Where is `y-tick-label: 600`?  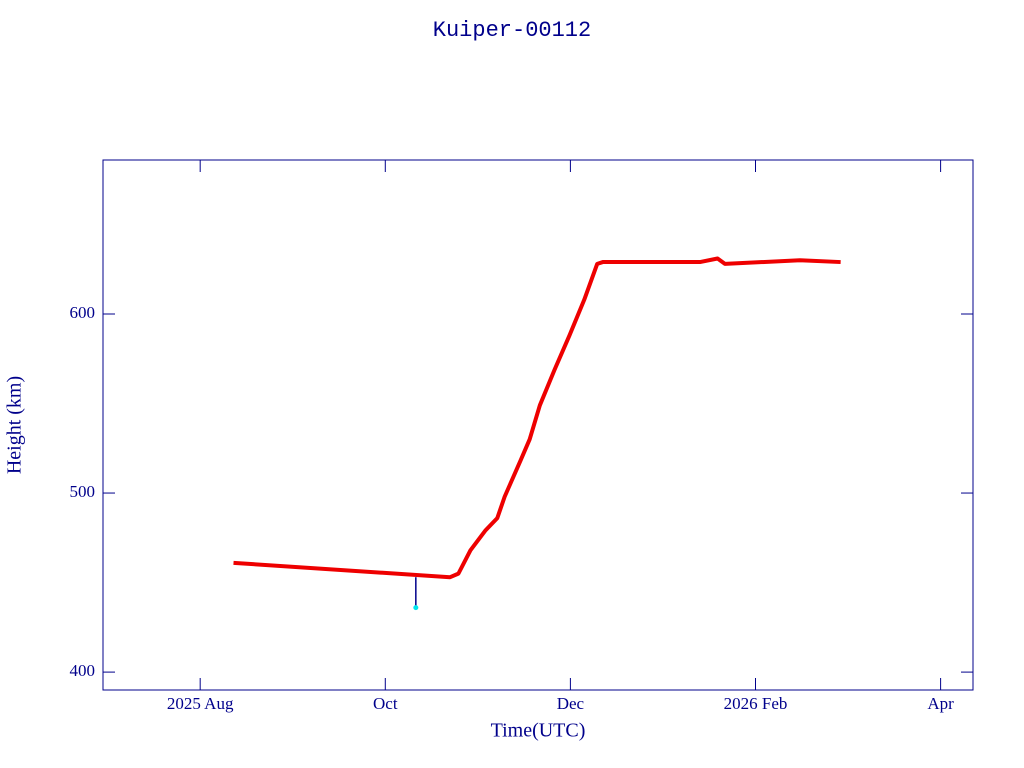
y-tick-label: 600 is located at coordinates (83, 312).